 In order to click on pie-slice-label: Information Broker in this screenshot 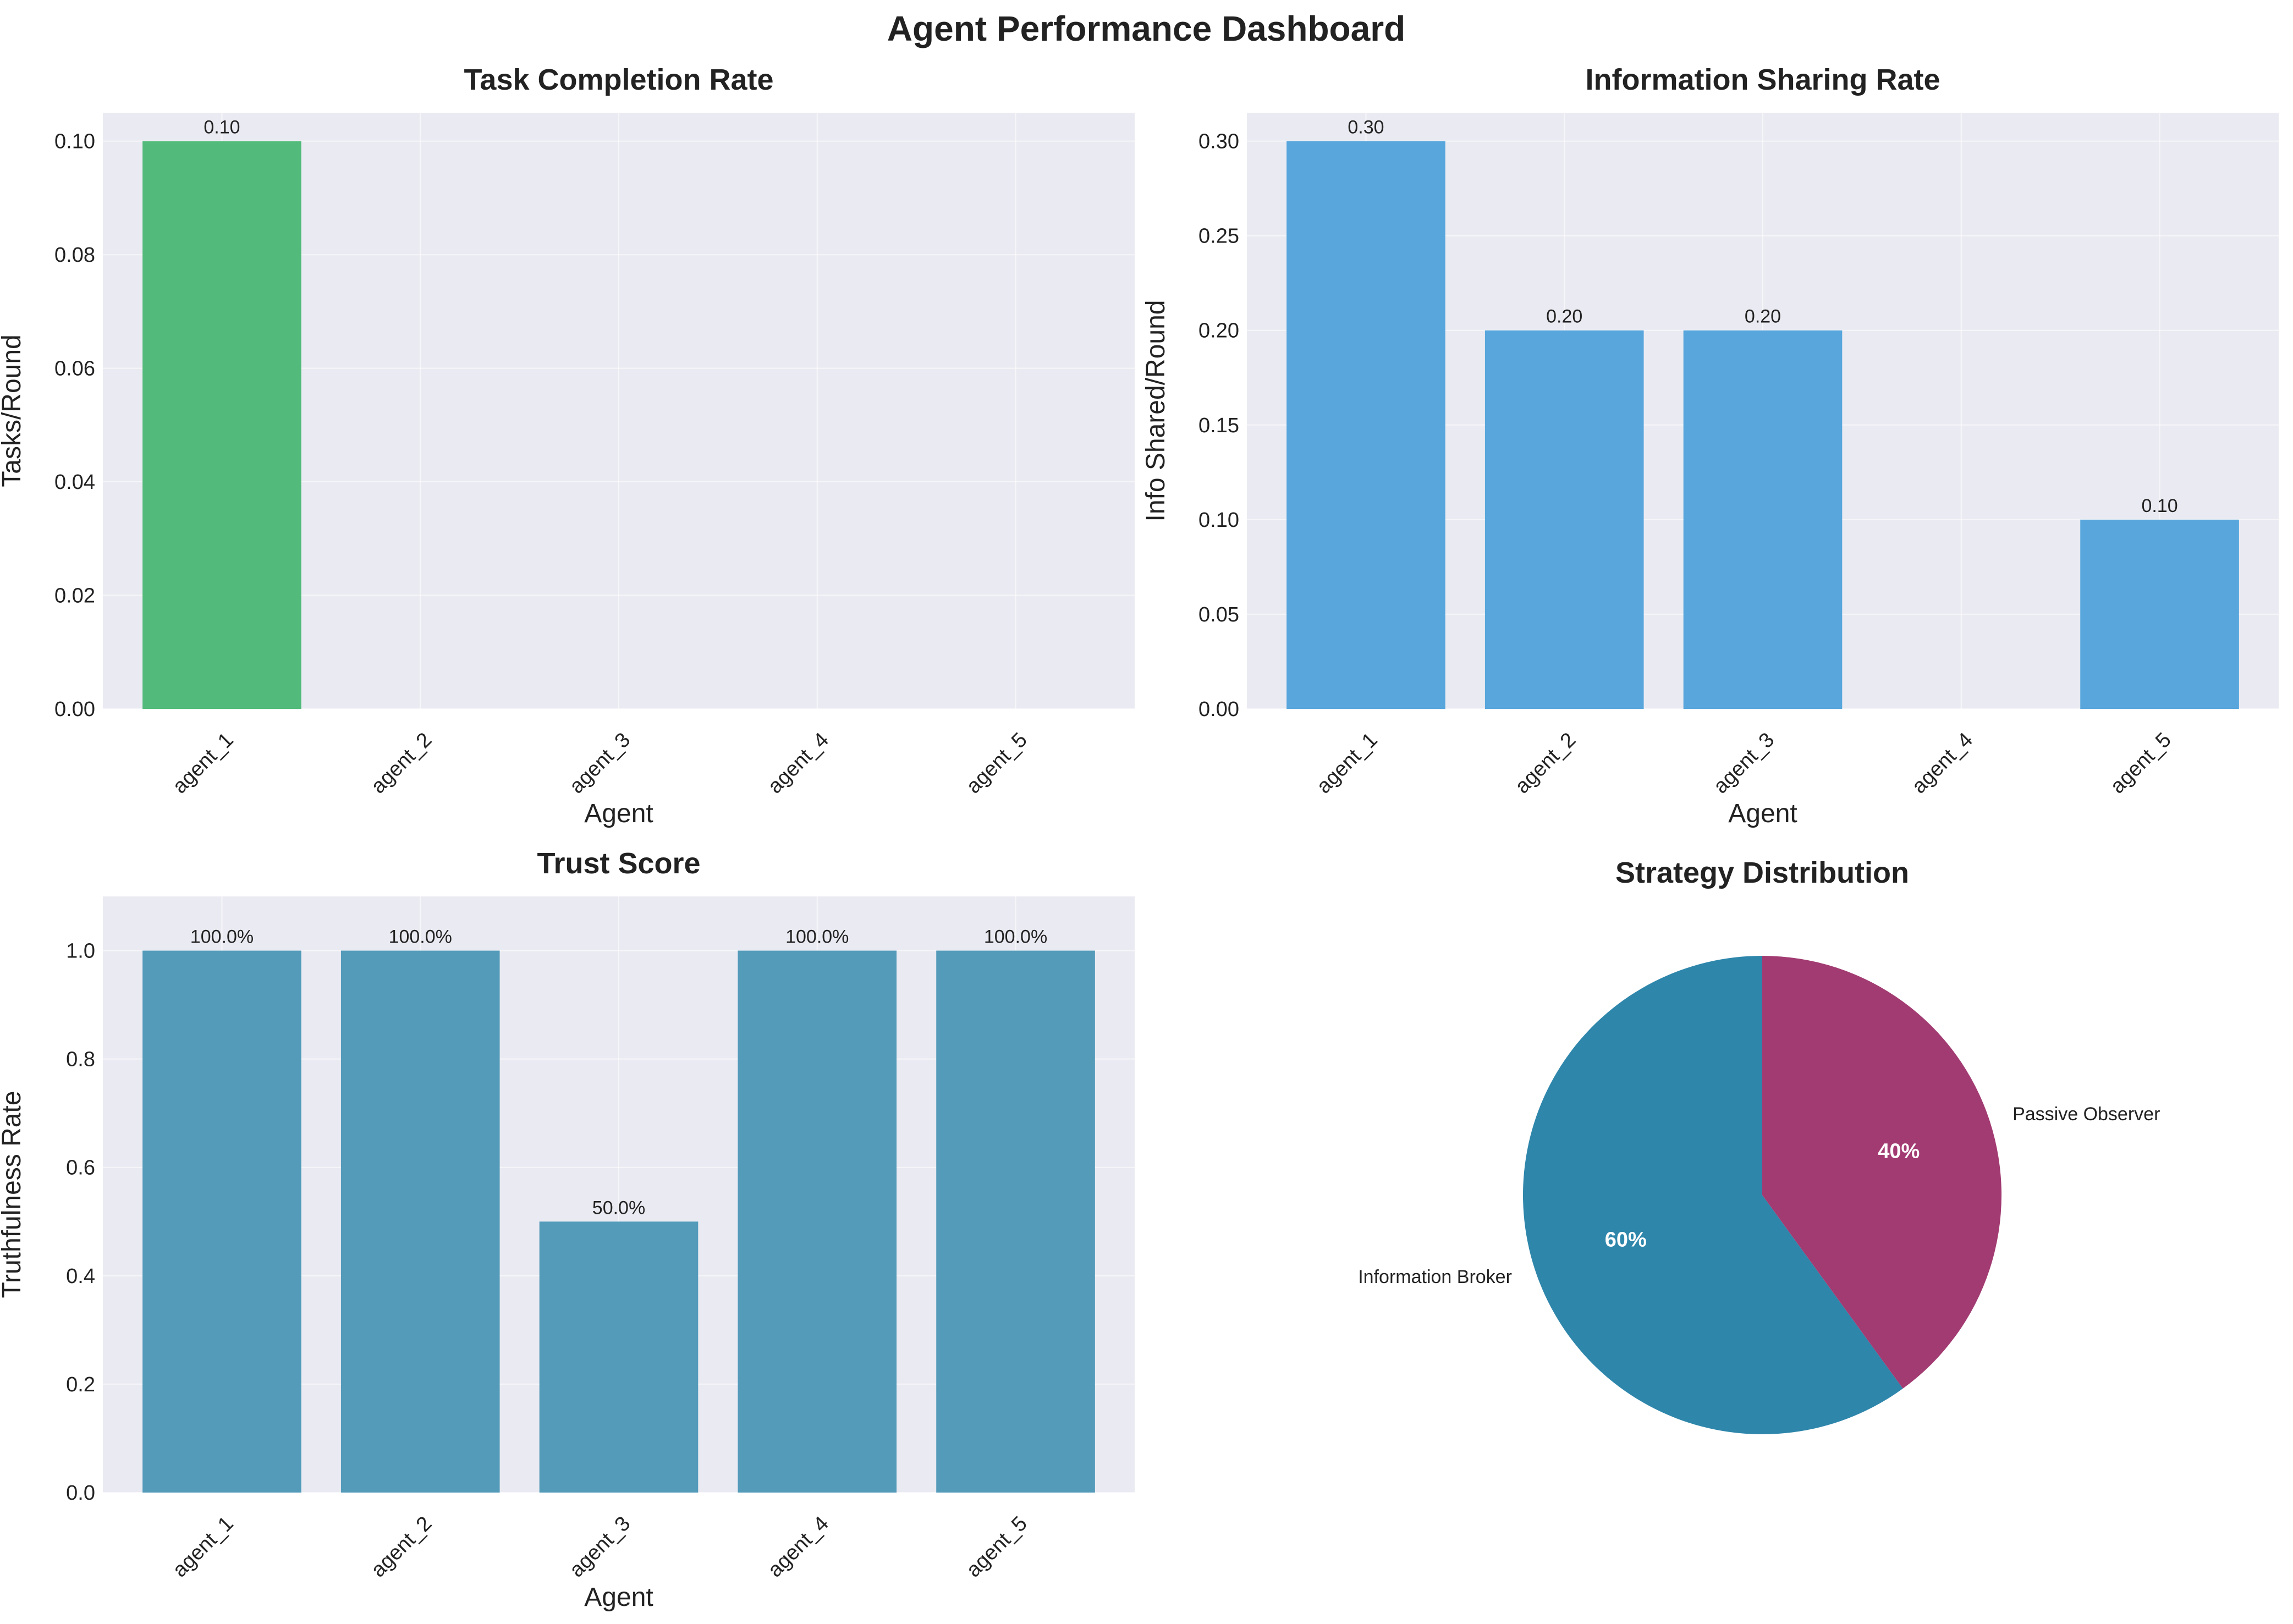, I will do `click(1435, 1277)`.